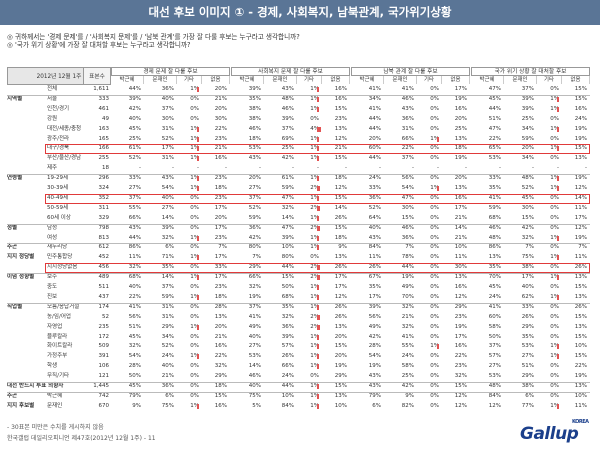 This screenshot has width=600, height=450. Describe the element at coordinates (298, 168) in the screenshot. I see `table-row: 제주 18 - - - - - - - - - - - - - - - -` at that location.